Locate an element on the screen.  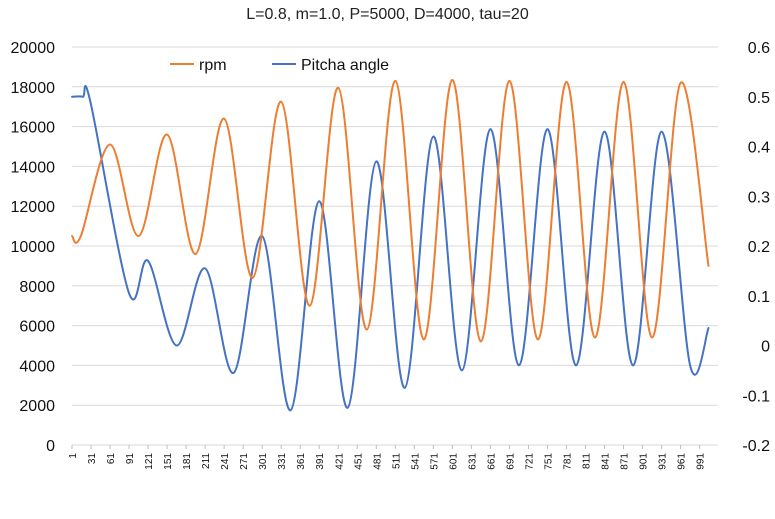
x-tick-label: 901 is located at coordinates (644, 461).